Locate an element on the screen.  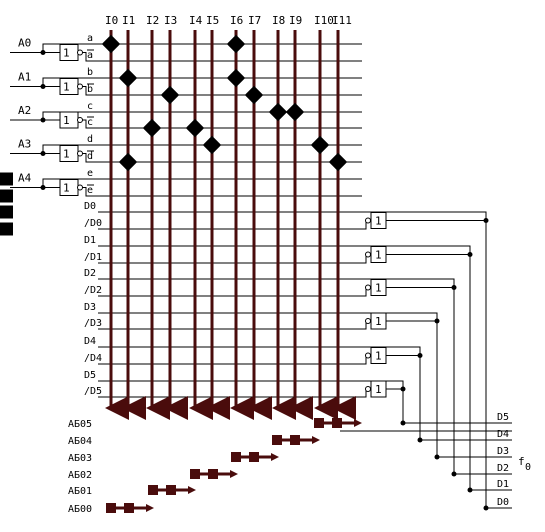
column-label: I10 is located at coordinates (324, 20).